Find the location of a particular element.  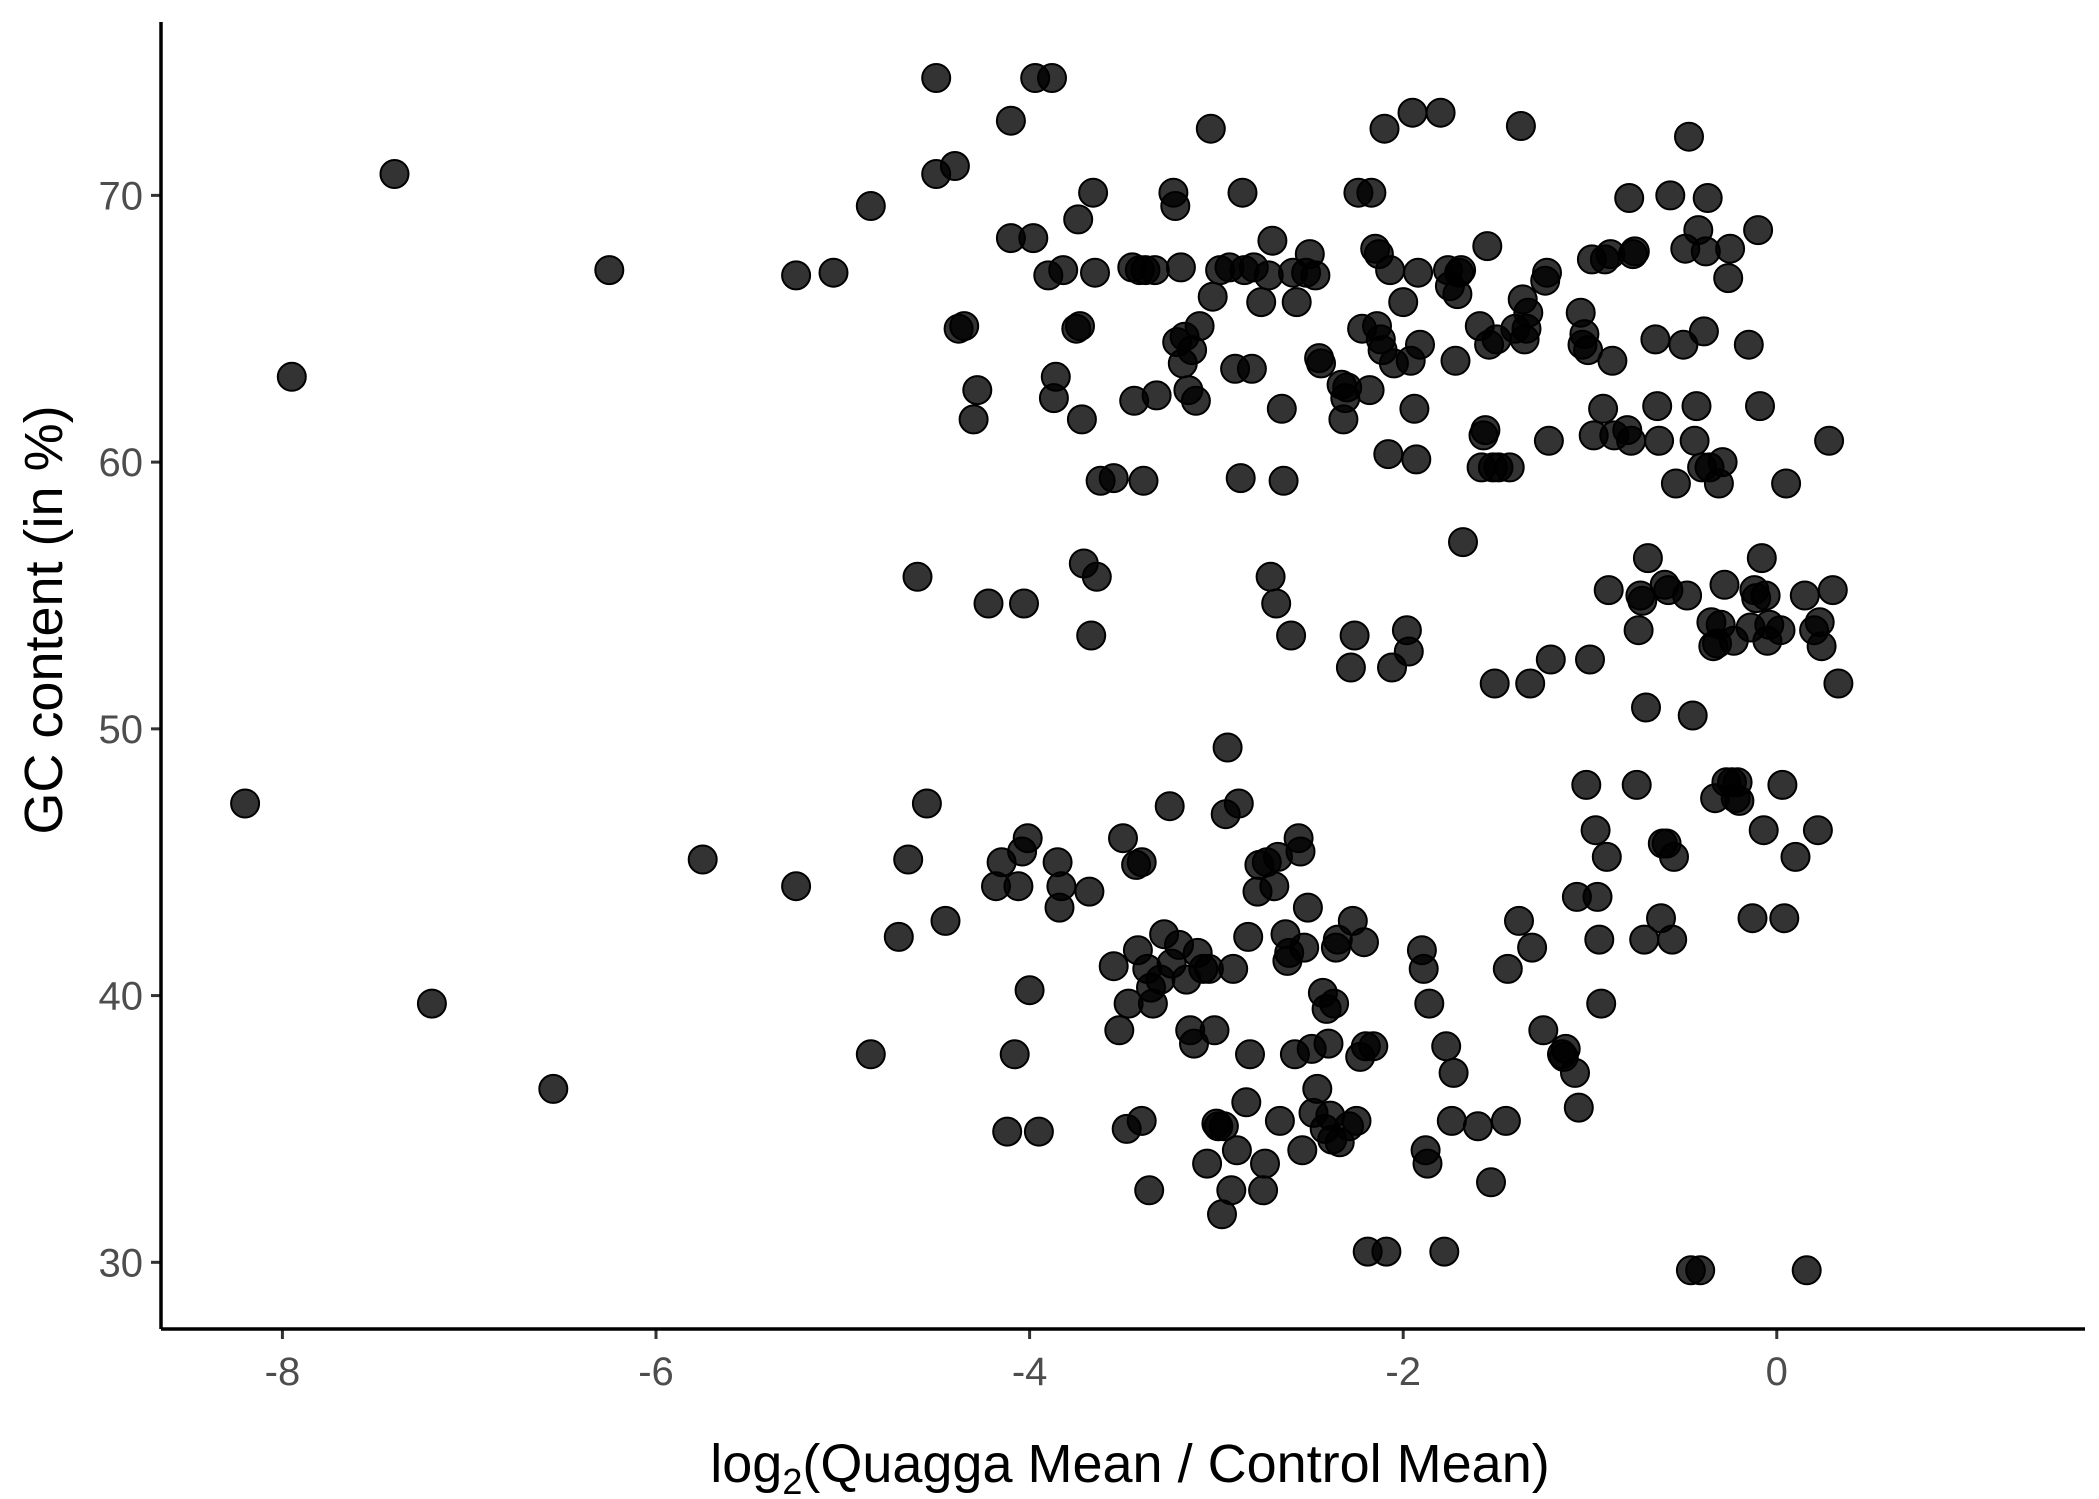

y-tick-label: 60 is located at coordinates (121, 463).